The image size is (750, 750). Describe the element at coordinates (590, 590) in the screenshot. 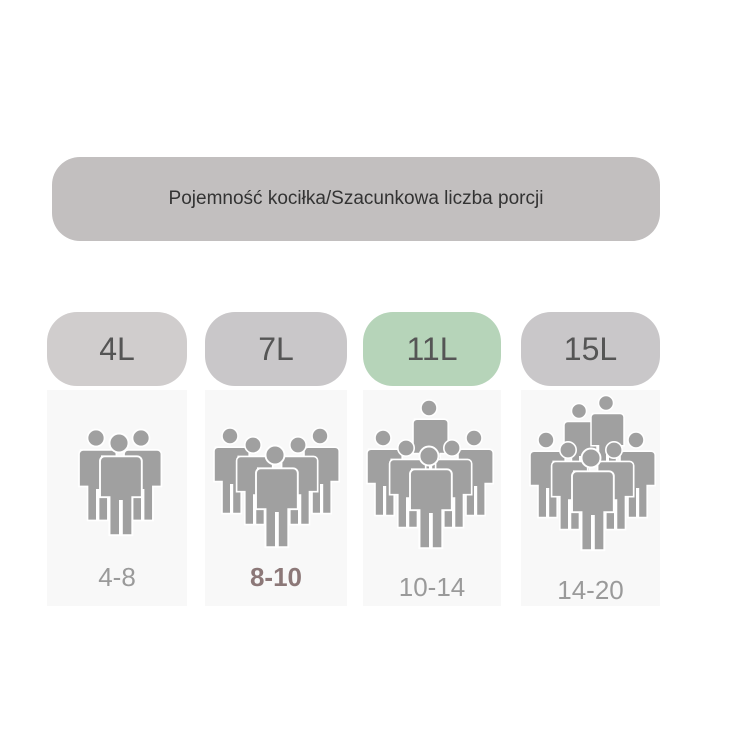

I see `servings-label: 14-20` at that location.